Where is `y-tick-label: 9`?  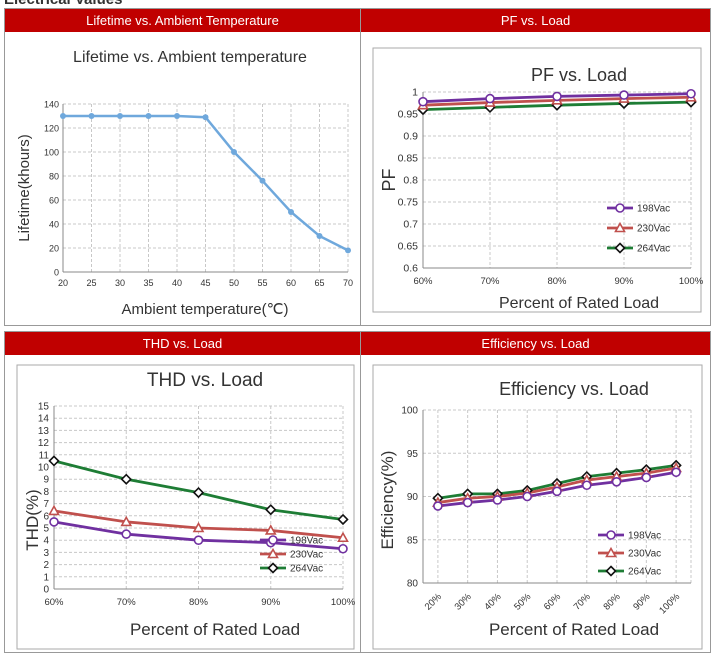 y-tick-label: 9 is located at coordinates (46, 480).